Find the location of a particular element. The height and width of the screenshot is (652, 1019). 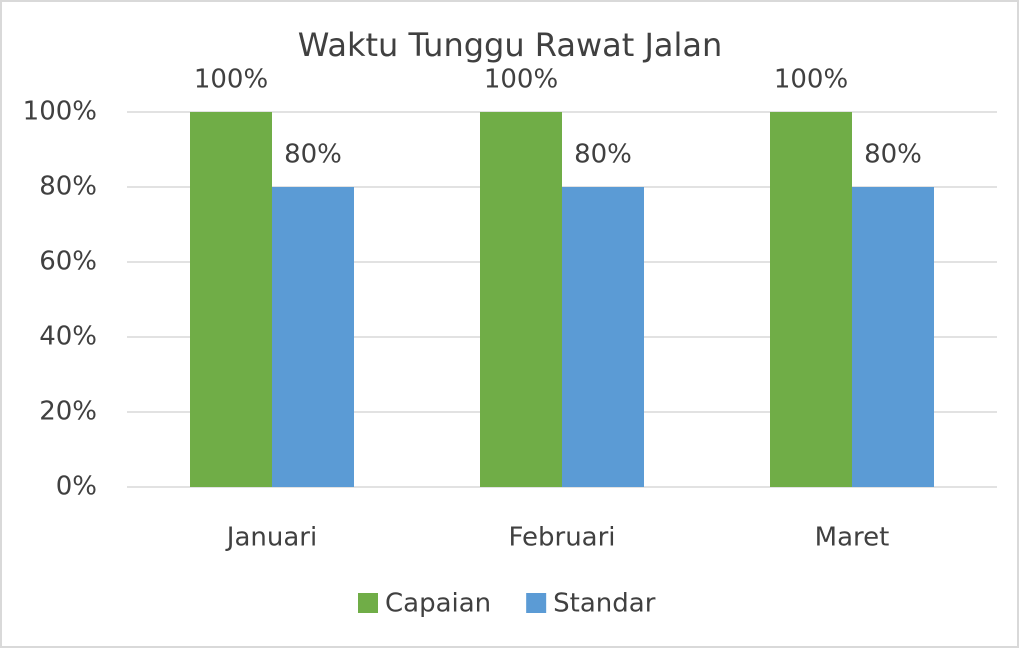

legend-label: Capaian is located at coordinates (438, 604).